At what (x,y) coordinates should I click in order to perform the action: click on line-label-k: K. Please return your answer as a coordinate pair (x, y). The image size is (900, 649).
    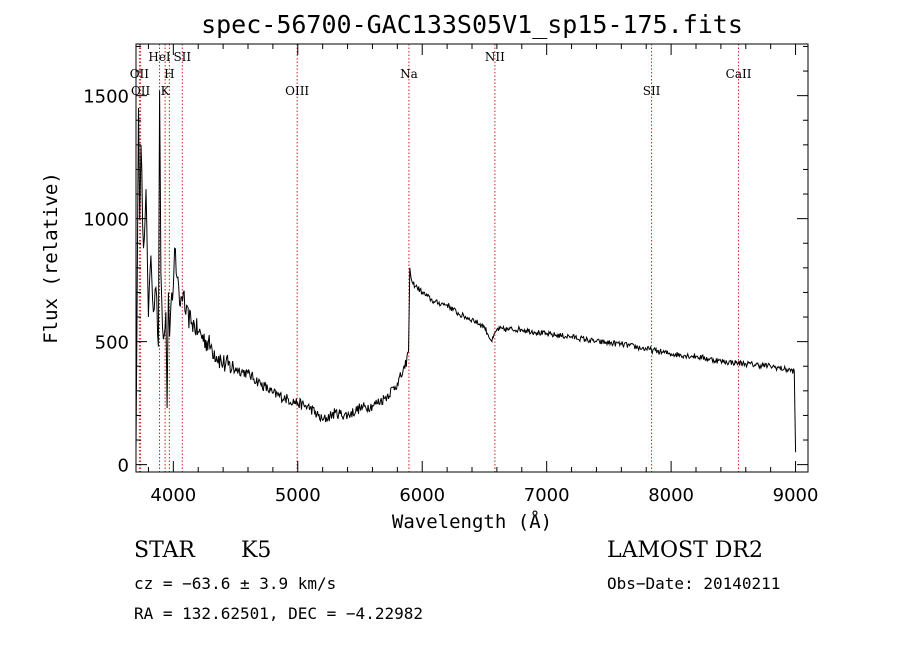
    Looking at the image, I should click on (166, 91).